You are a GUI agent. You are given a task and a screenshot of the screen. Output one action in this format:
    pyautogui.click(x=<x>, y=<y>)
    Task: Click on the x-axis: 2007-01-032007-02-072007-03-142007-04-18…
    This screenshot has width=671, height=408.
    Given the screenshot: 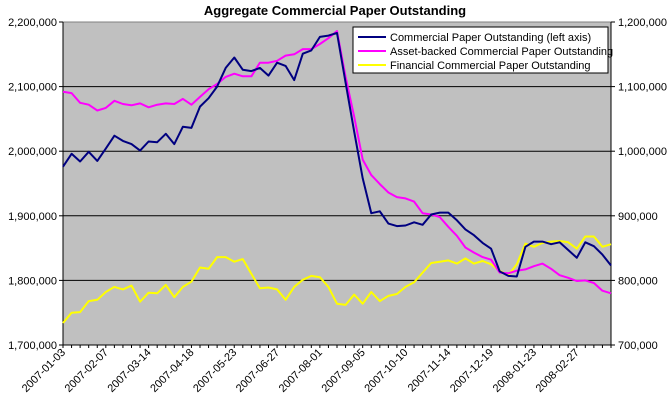 What is the action you would take?
    pyautogui.click(x=316, y=369)
    